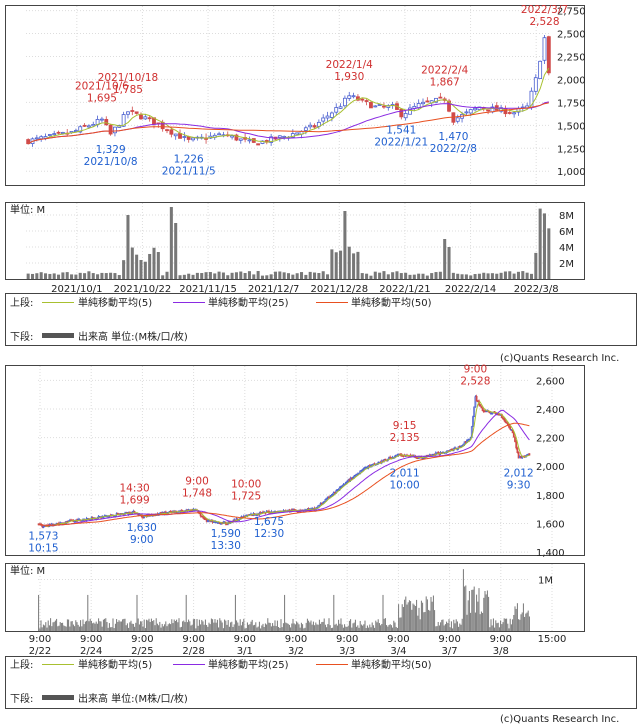  What do you see at coordinates (550, 381) in the screenshot?
I see `y-tick-label: 2,600` at bounding box center [550, 381].